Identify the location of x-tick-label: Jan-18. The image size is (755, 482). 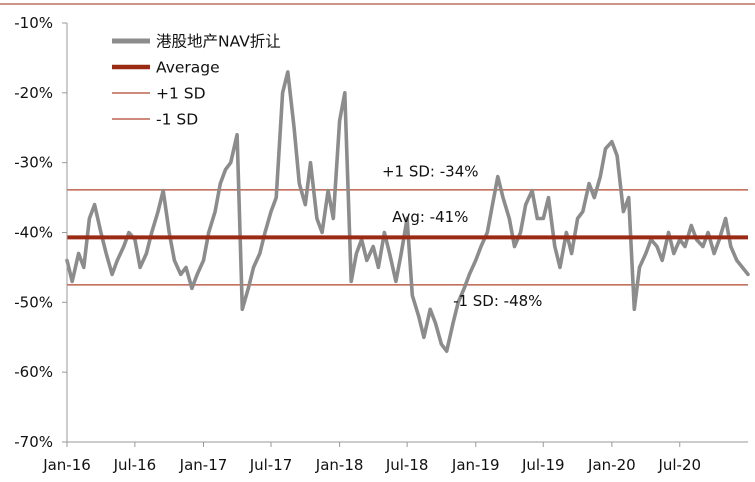
(339, 465).